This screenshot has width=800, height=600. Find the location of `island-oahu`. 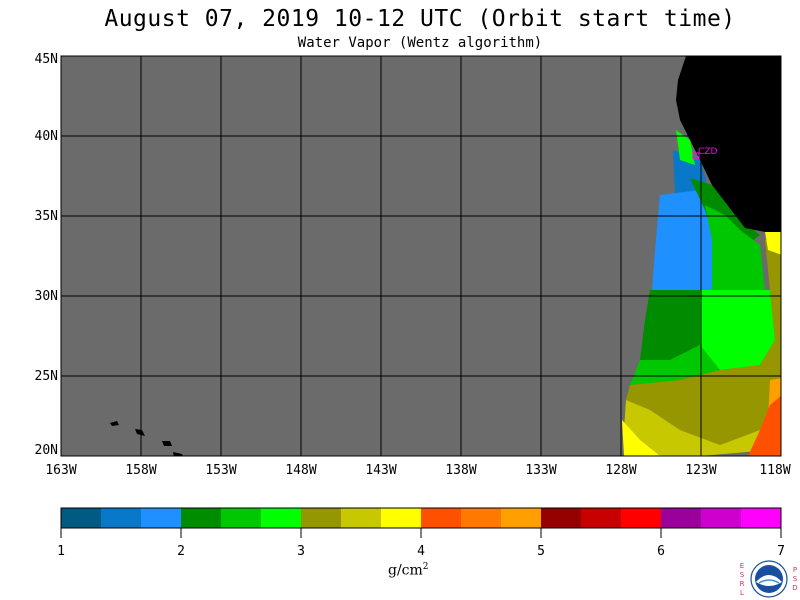

island-oahu is located at coordinates (140, 432).